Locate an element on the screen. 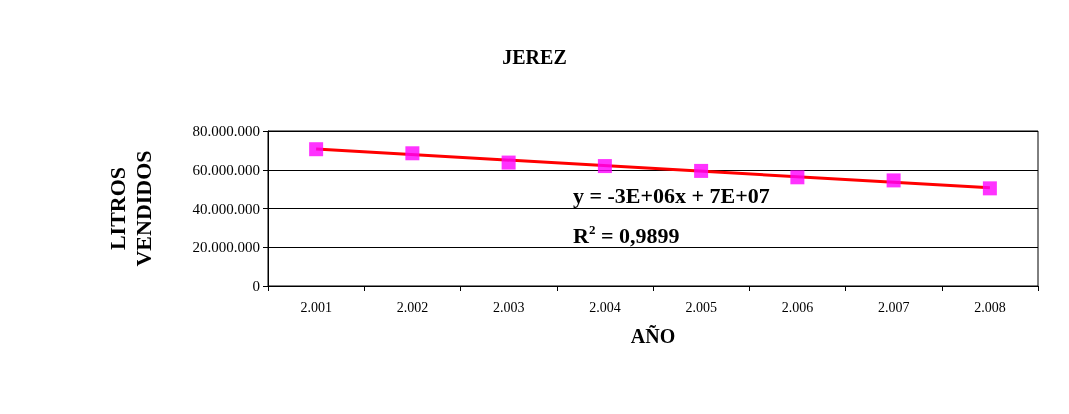 The width and height of the screenshot is (1069, 414). x-tick-label: 2.004 is located at coordinates (605, 307).